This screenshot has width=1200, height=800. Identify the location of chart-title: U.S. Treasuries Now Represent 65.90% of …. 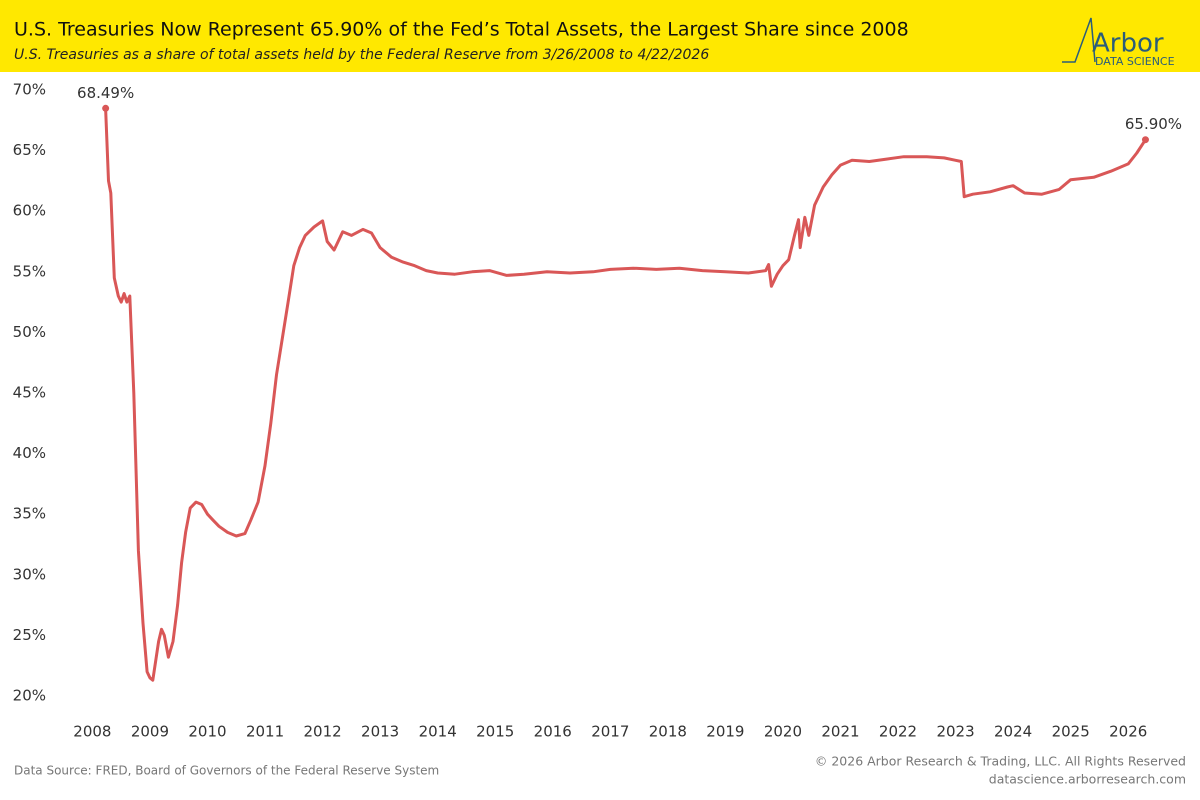
(461, 30).